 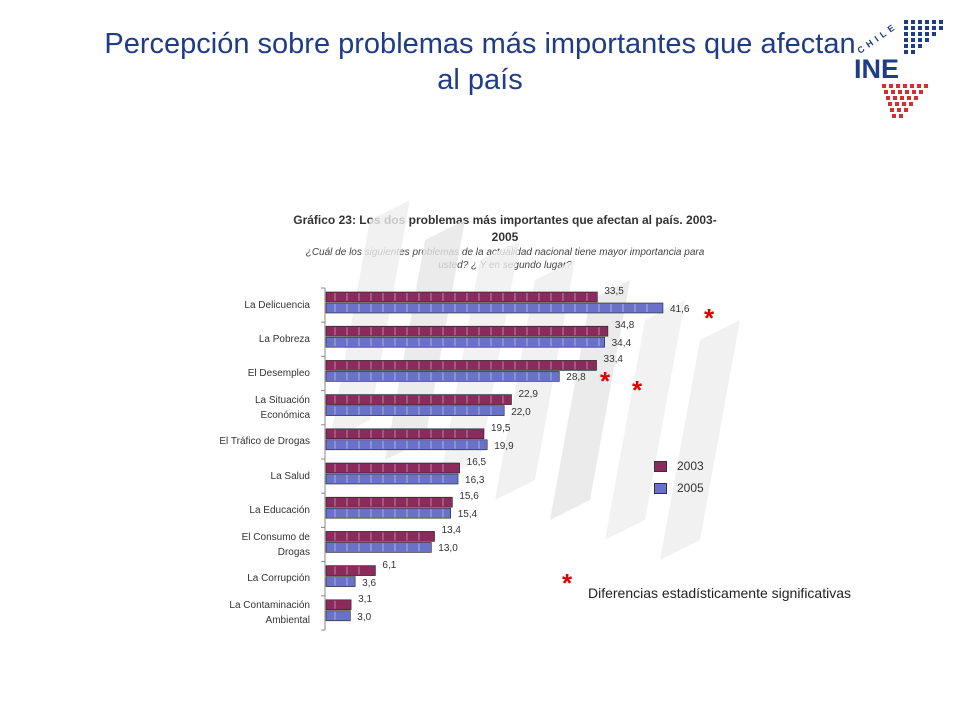 I want to click on value-label-2005: 13,0, so click(x=448, y=549).